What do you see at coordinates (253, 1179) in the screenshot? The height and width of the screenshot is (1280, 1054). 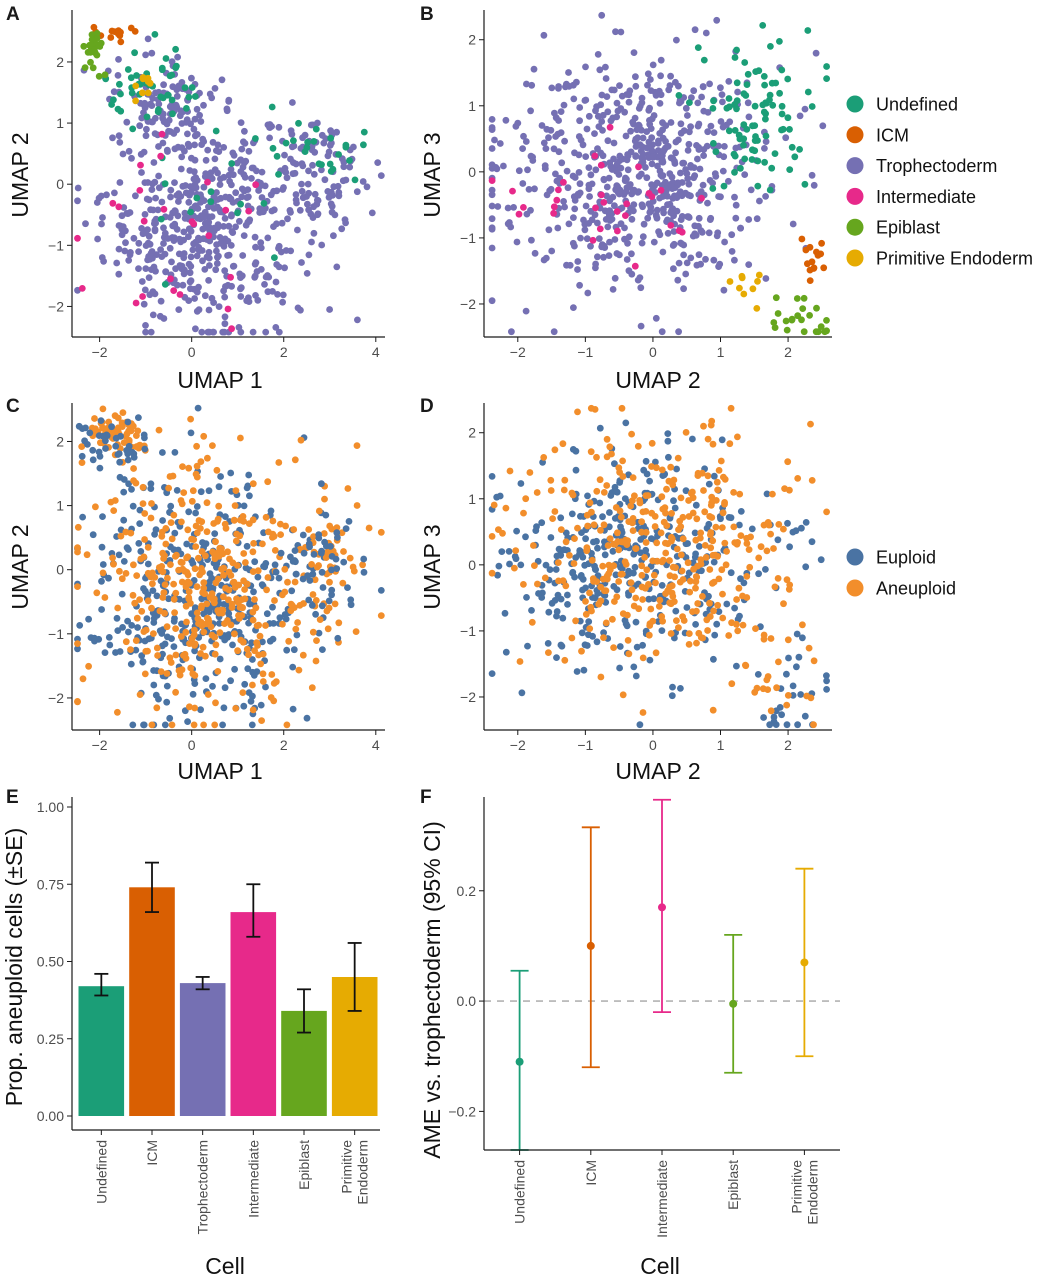 I see `x-tick-label-line: Intermediate` at bounding box center [253, 1179].